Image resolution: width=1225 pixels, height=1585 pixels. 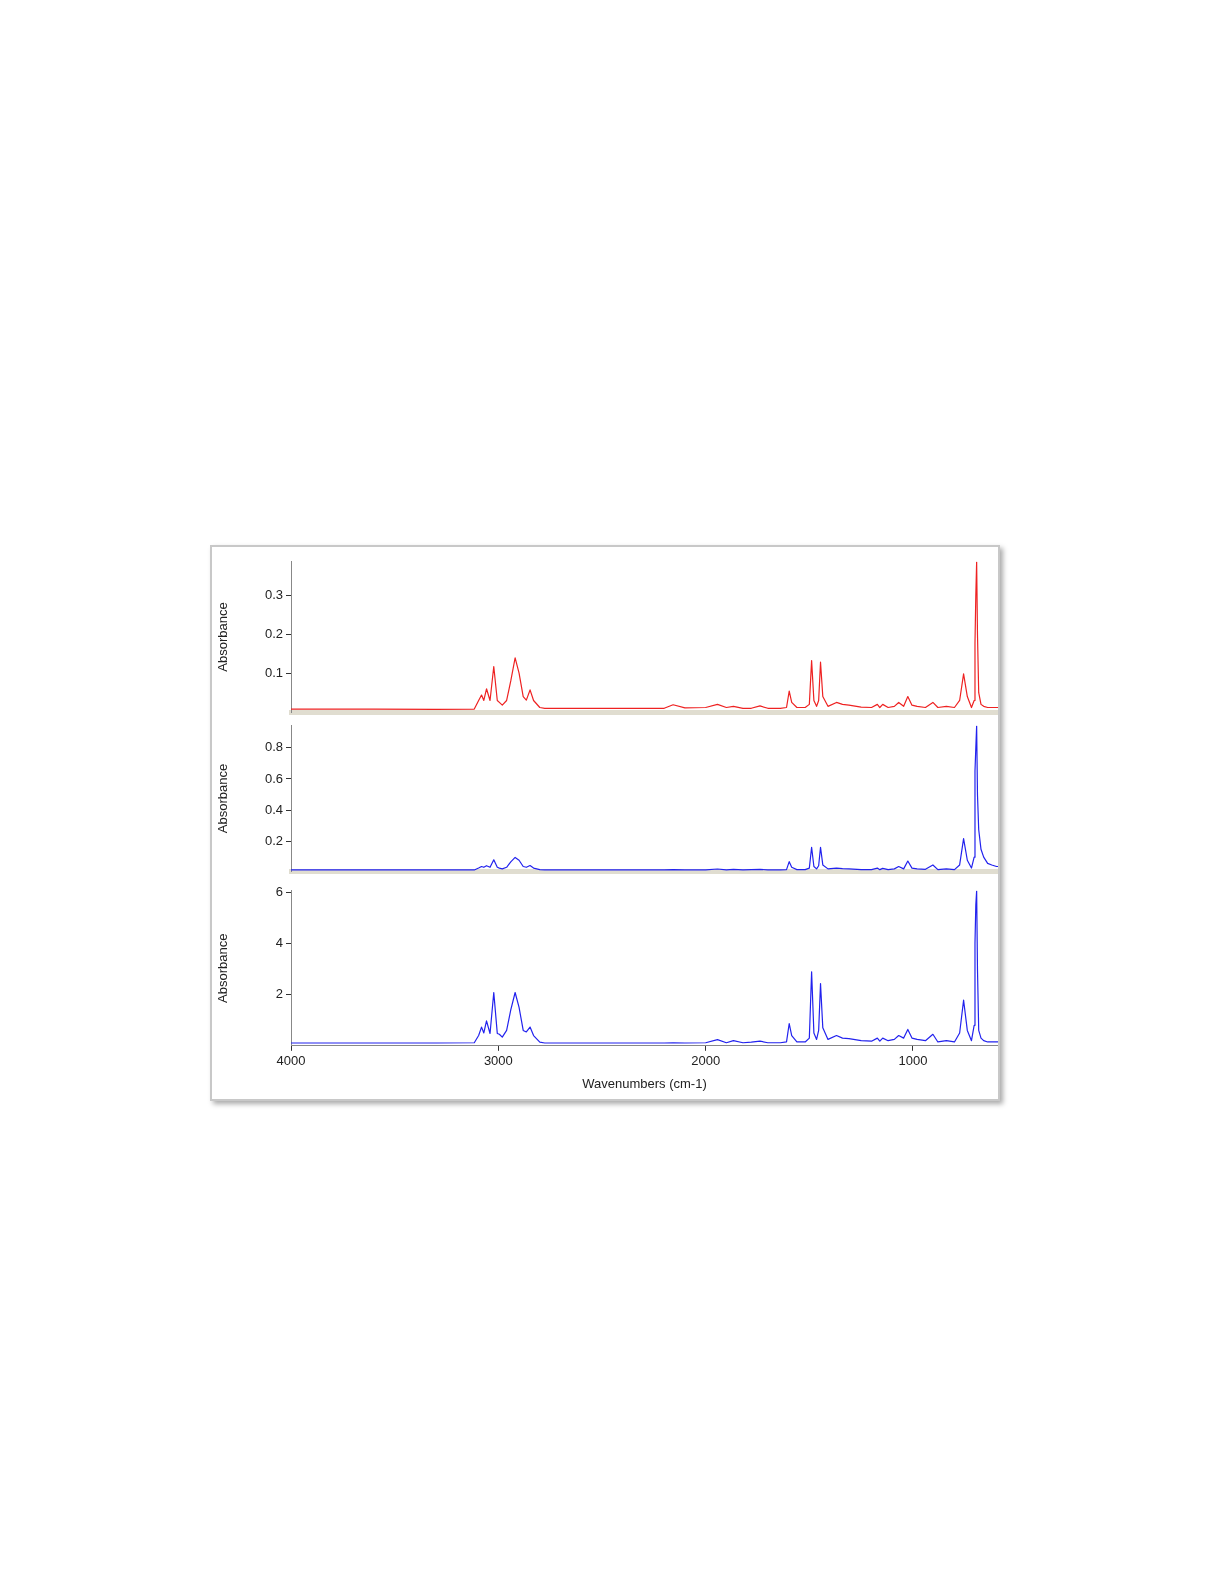 I want to click on y-tick-label: 0.8, so click(x=273, y=747).